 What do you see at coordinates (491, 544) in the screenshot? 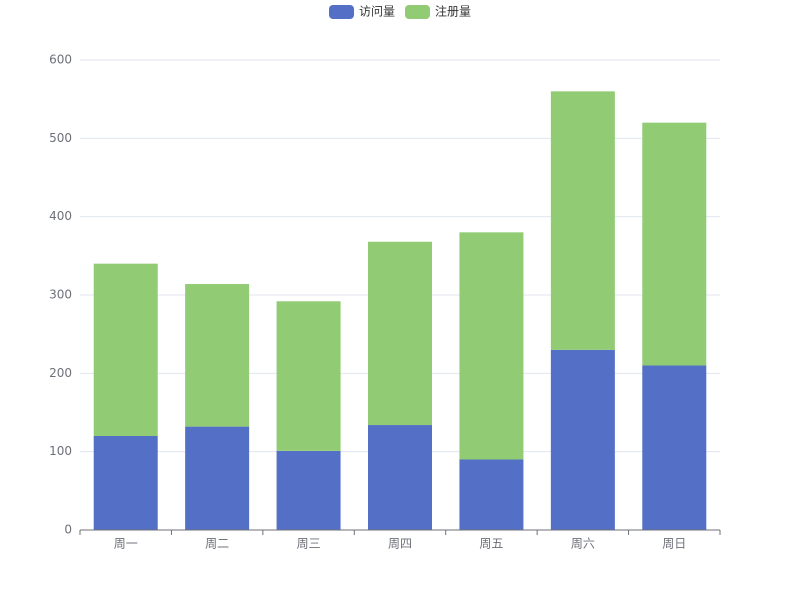
I see `x-tick-label: 周五` at bounding box center [491, 544].